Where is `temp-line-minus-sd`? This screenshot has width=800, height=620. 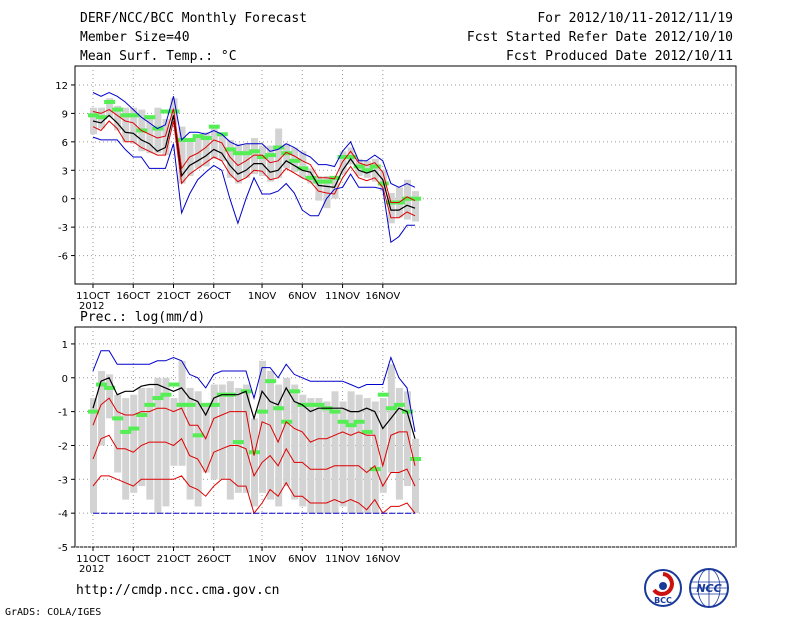
temp-line-minus-sd is located at coordinates (254, 169).